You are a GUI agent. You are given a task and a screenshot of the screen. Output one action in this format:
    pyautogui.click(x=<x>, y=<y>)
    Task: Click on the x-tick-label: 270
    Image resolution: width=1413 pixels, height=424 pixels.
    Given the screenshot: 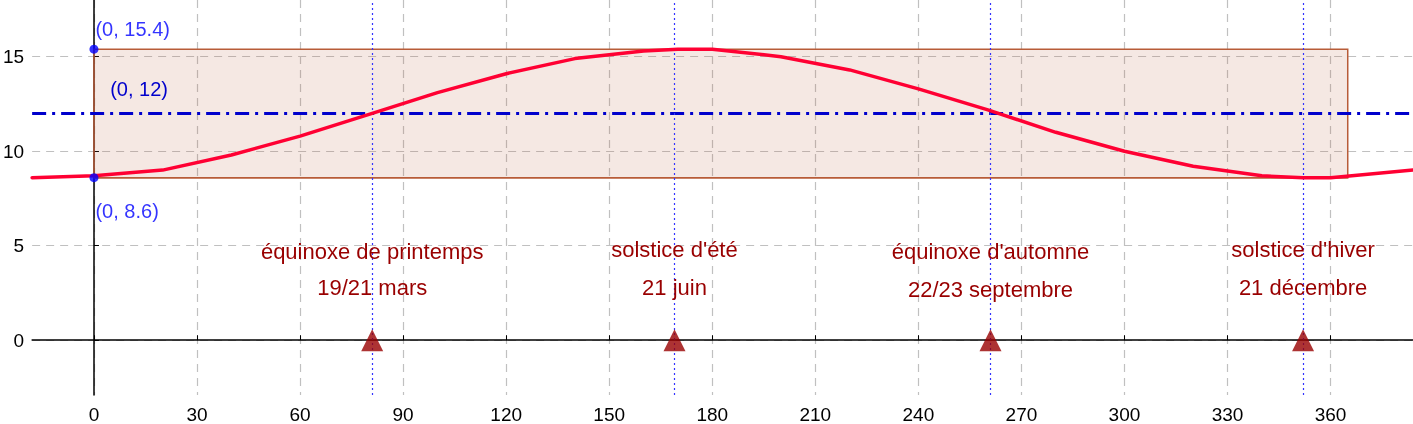 What is the action you would take?
    pyautogui.click(x=1021, y=414)
    